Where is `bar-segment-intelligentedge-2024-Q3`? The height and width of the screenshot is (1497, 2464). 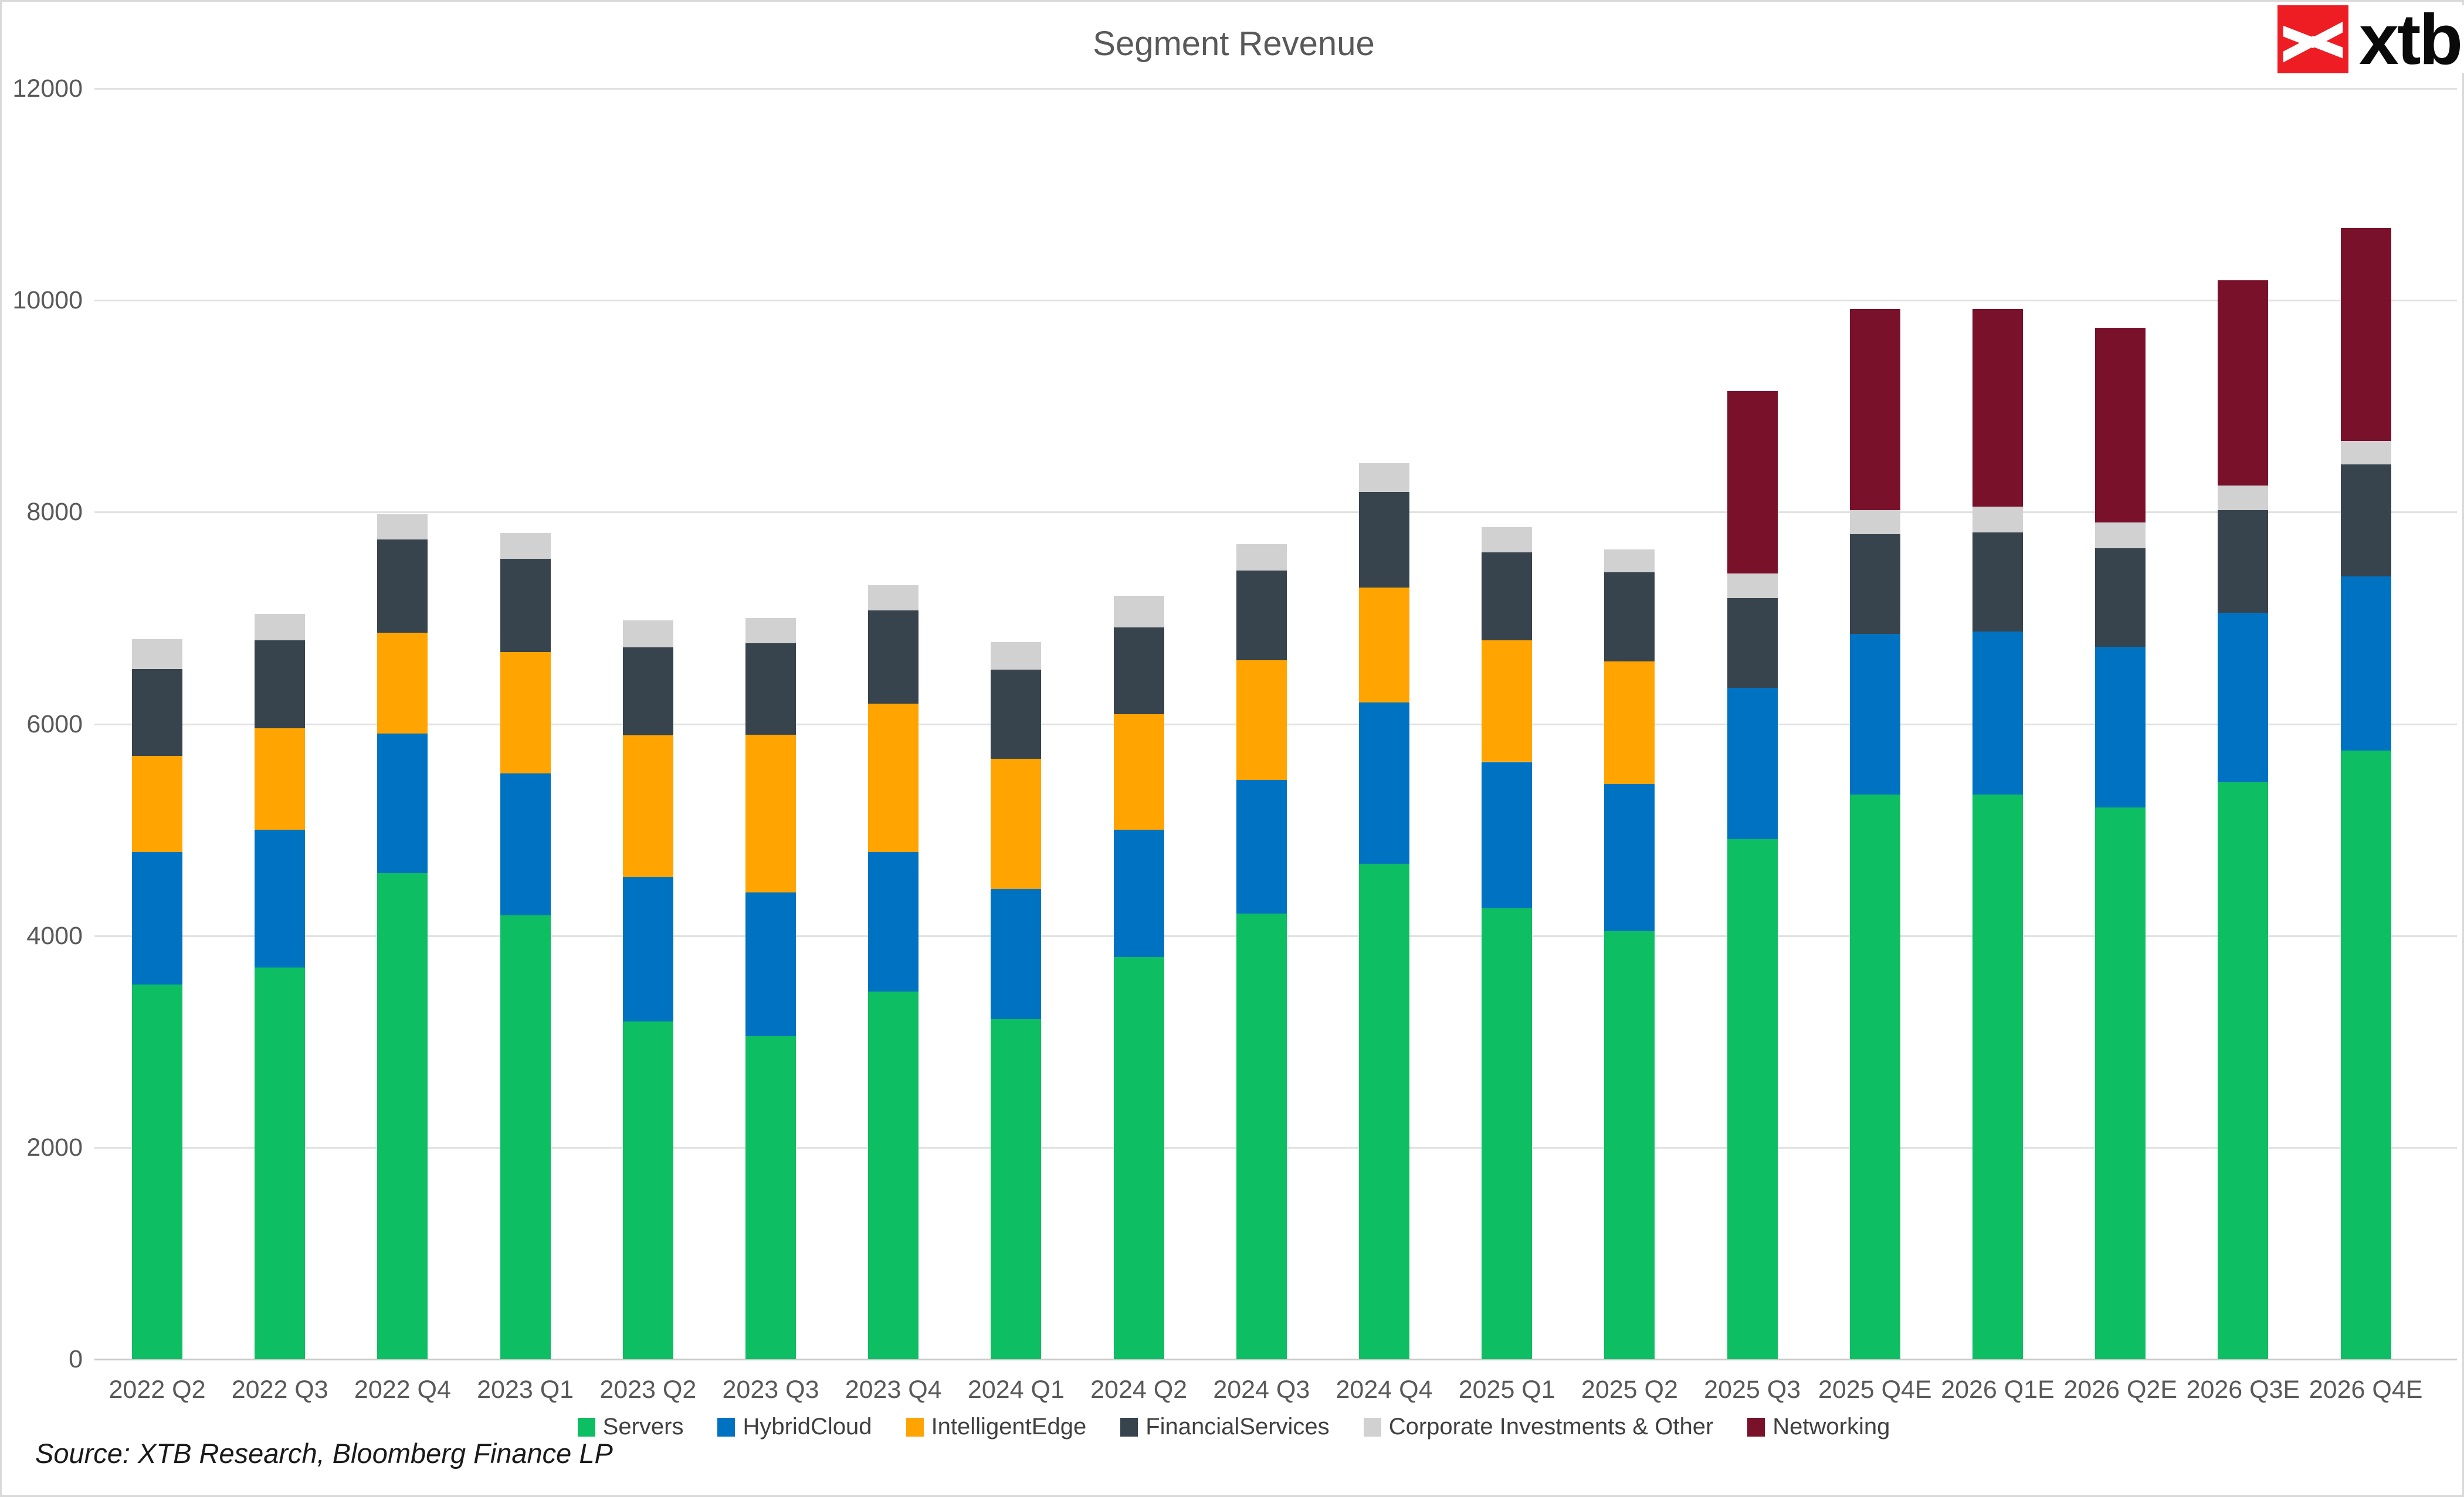
bar-segment-intelligentedge-2024-Q3 is located at coordinates (1261, 720).